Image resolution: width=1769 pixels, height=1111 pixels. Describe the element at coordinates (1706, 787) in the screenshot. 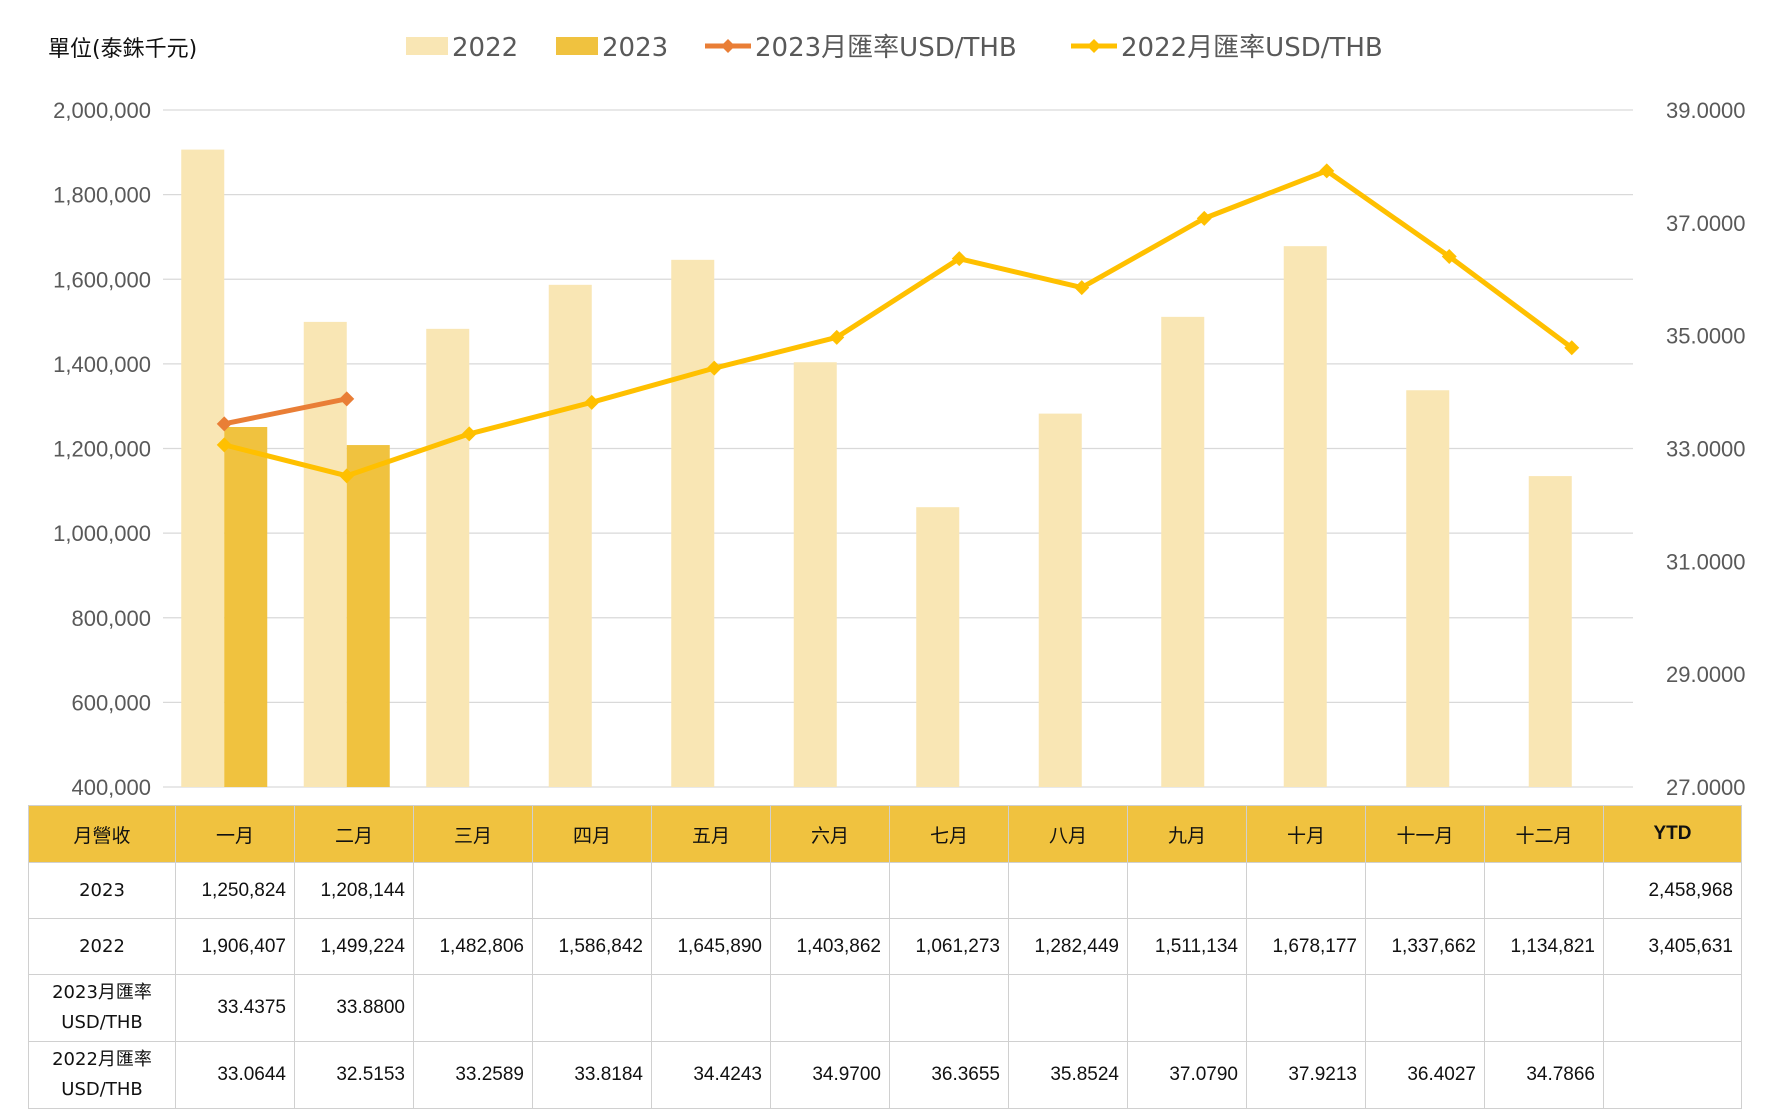

I see `right-y-tick-label: 27.0000` at that location.